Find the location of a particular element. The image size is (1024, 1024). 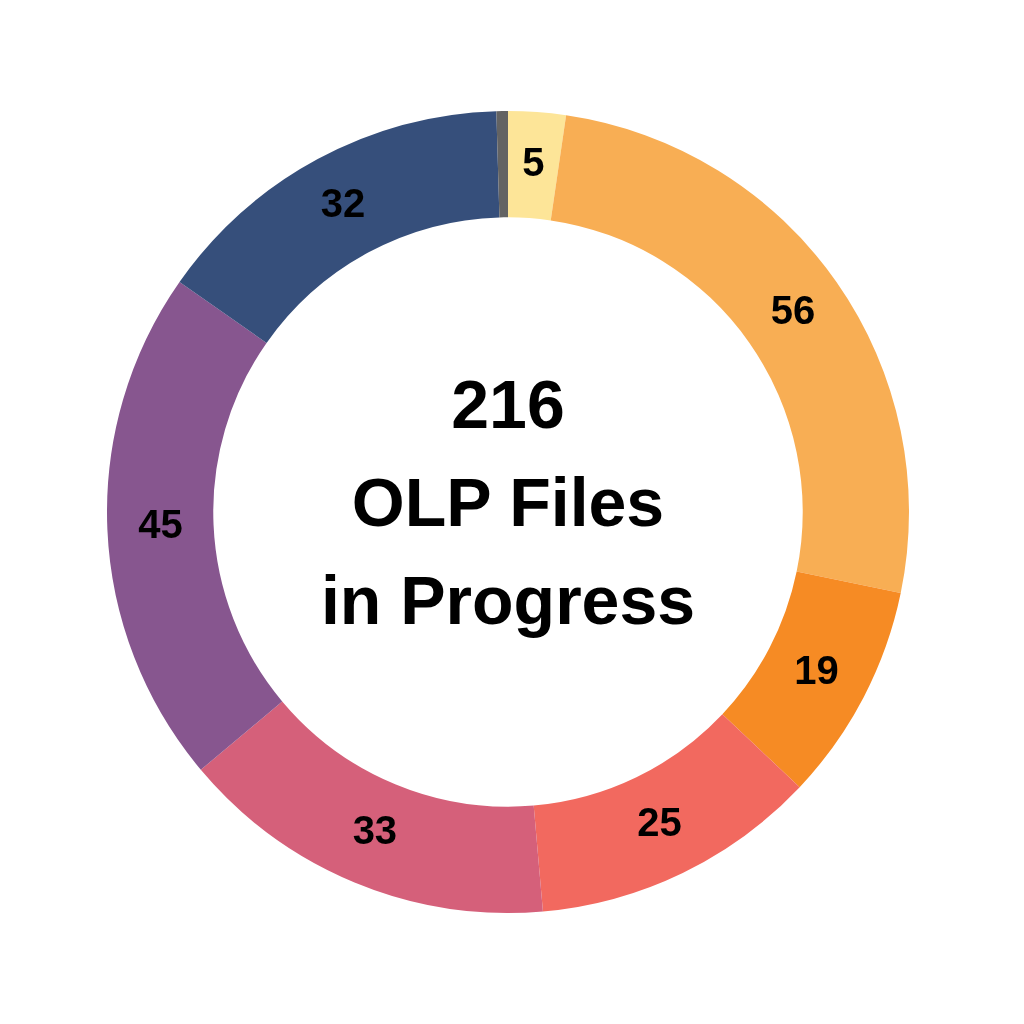

data-label: 5 is located at coordinates (533, 162).